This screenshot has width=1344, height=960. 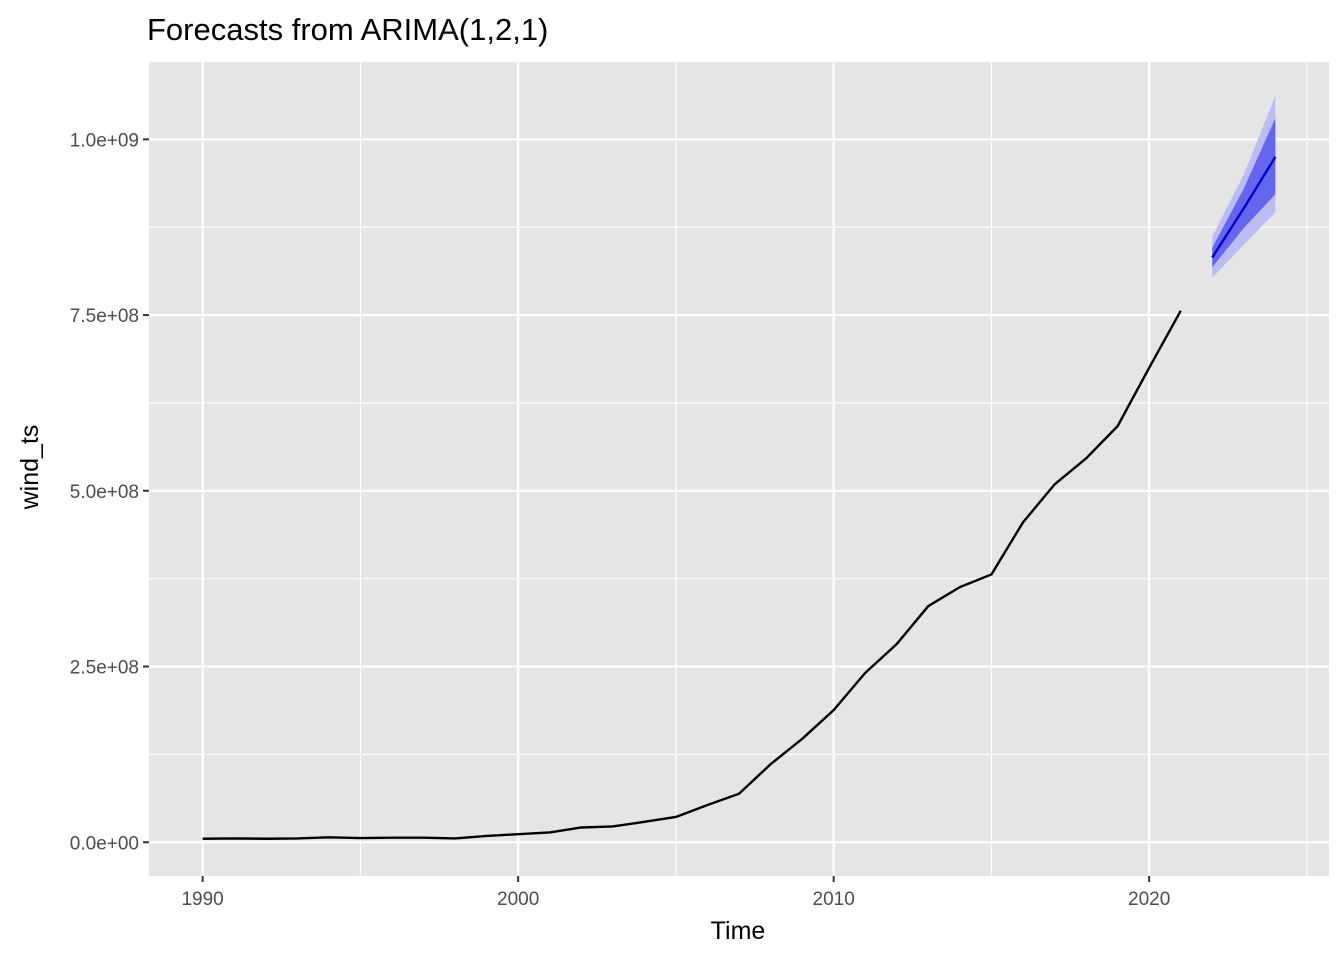 I want to click on y-axis-ticks: 0.0e+00 2.5e+08 5.0e+08 7.5e+08 1.0e+09, so click(x=109, y=492).